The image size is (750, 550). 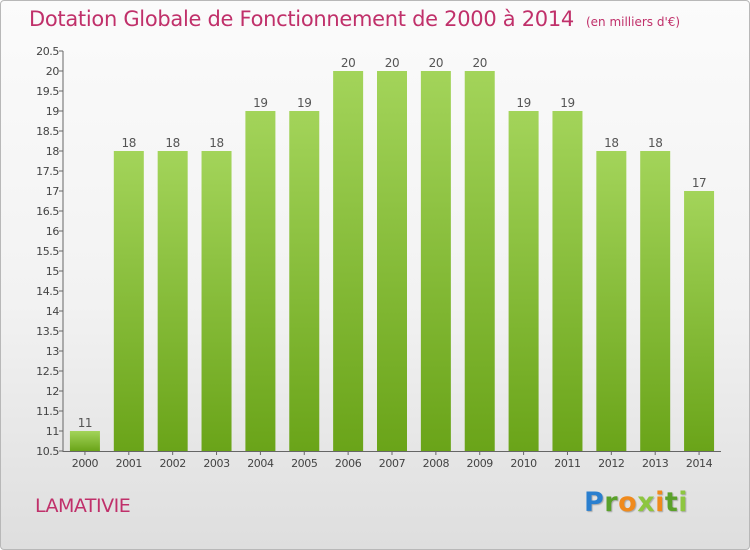 I want to click on chart-subtitle: (en milliers d'€), so click(x=633, y=22).